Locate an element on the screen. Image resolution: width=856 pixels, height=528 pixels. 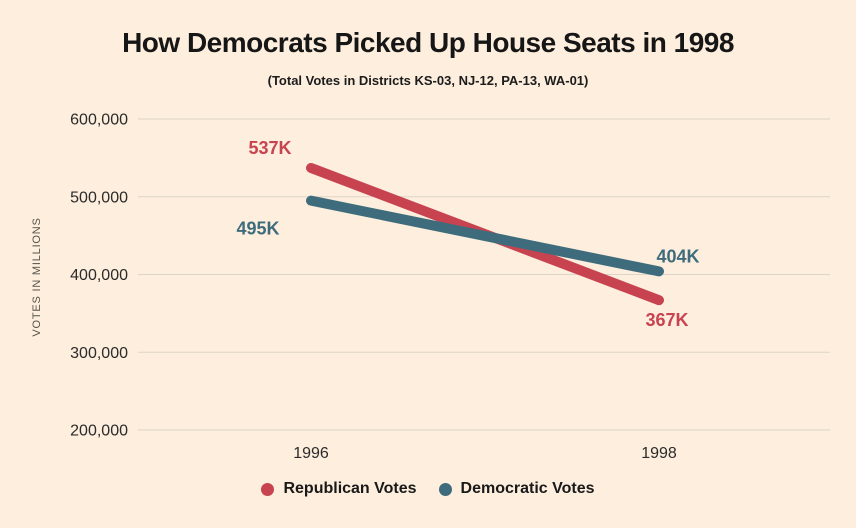
legend-dot-republican is located at coordinates (268, 489).